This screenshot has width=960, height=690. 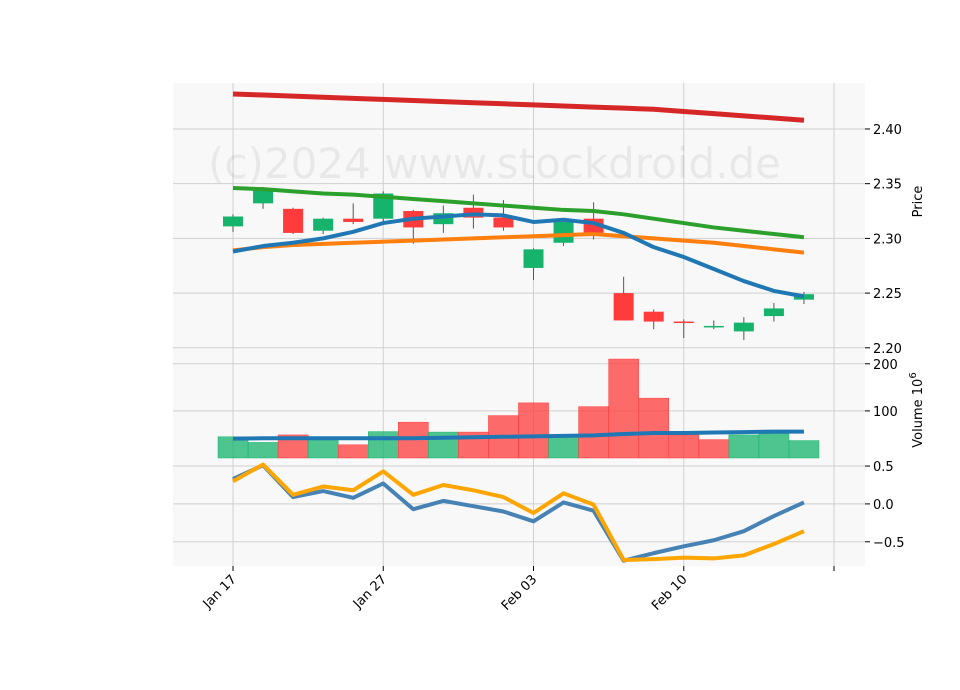 I want to click on x-axis: Jan 17 Jan 27 Feb 03 Feb 10, so click(x=517, y=590).